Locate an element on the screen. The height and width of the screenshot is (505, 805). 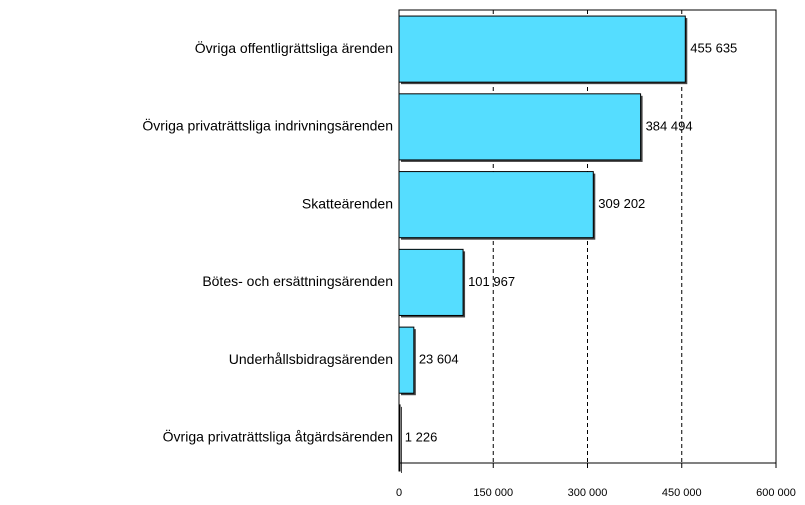
category-label: Bötes- och ersättningsärenden is located at coordinates (297, 281).